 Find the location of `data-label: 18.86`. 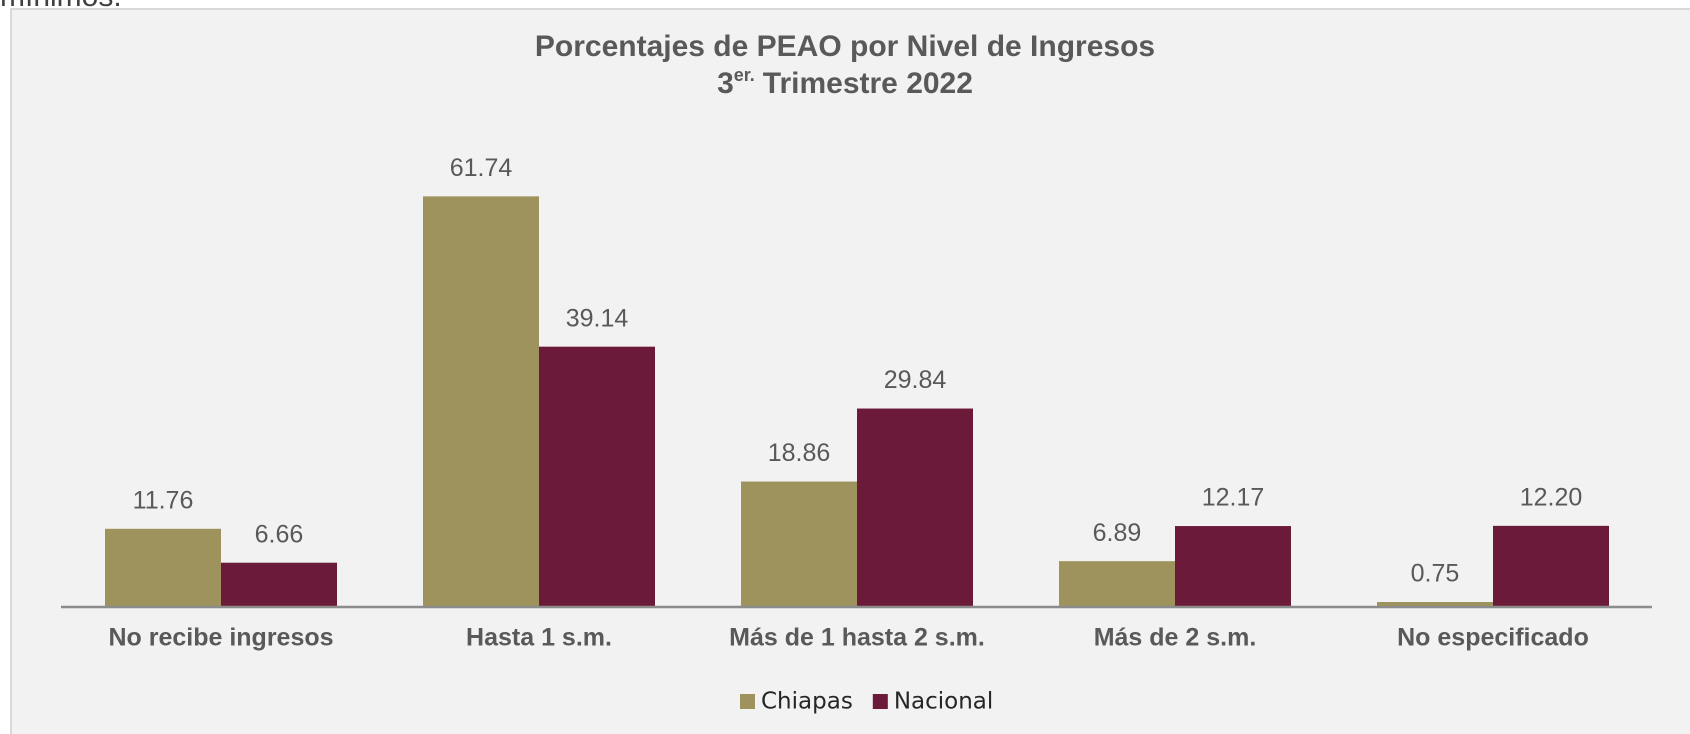

data-label: 18.86 is located at coordinates (799, 453).